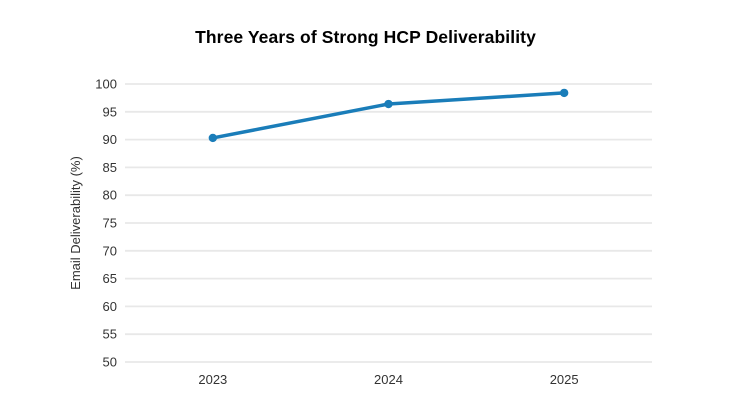 This screenshot has height=411, width=731. I want to click on y-tick-label: 90, so click(110, 139).